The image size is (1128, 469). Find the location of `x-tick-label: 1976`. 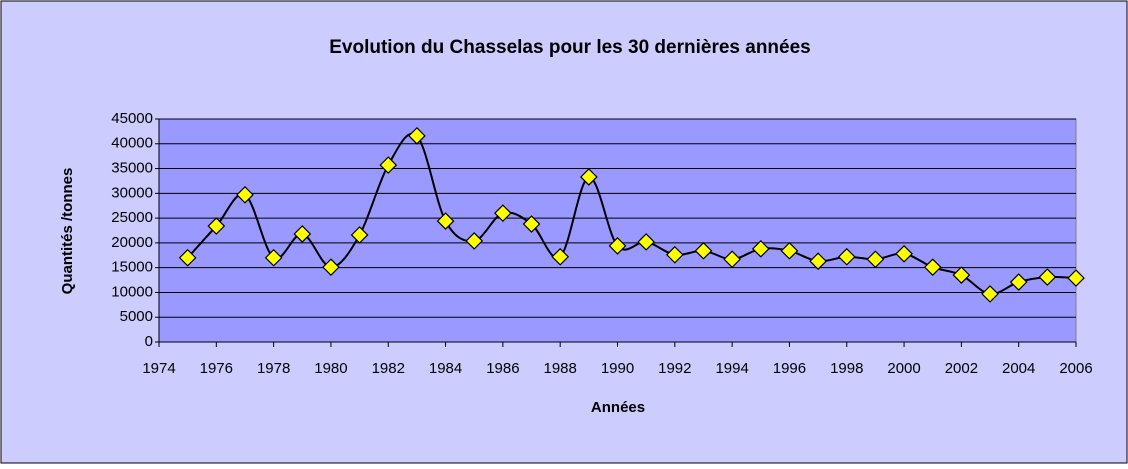

x-tick-label: 1976 is located at coordinates (216, 368).